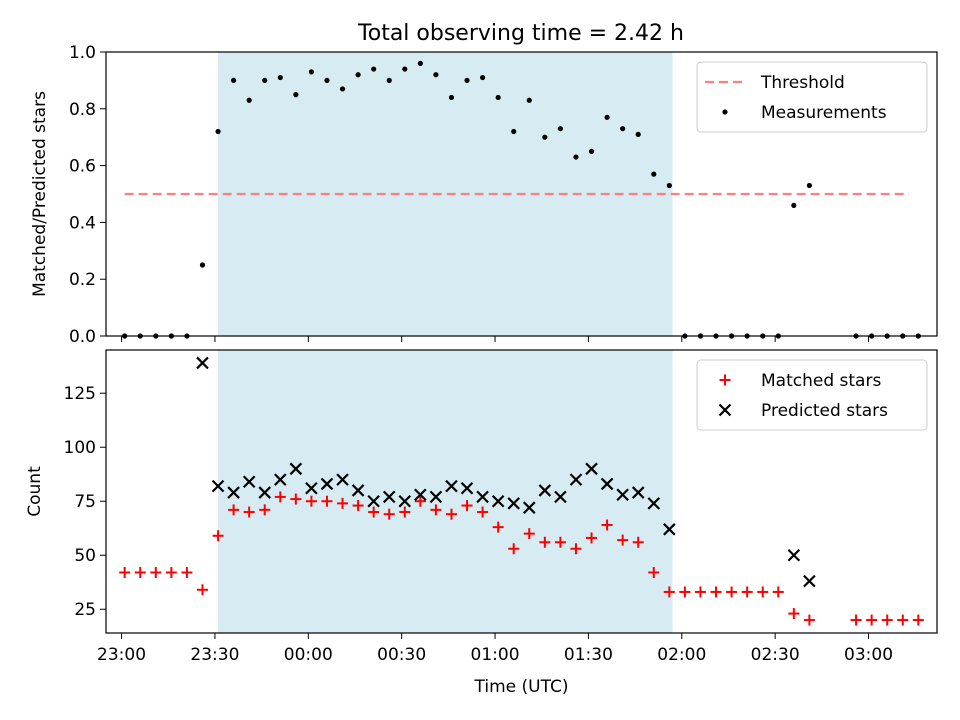 The width and height of the screenshot is (960, 720). Describe the element at coordinates (821, 381) in the screenshot. I see `legend-label: Matched stars` at that location.